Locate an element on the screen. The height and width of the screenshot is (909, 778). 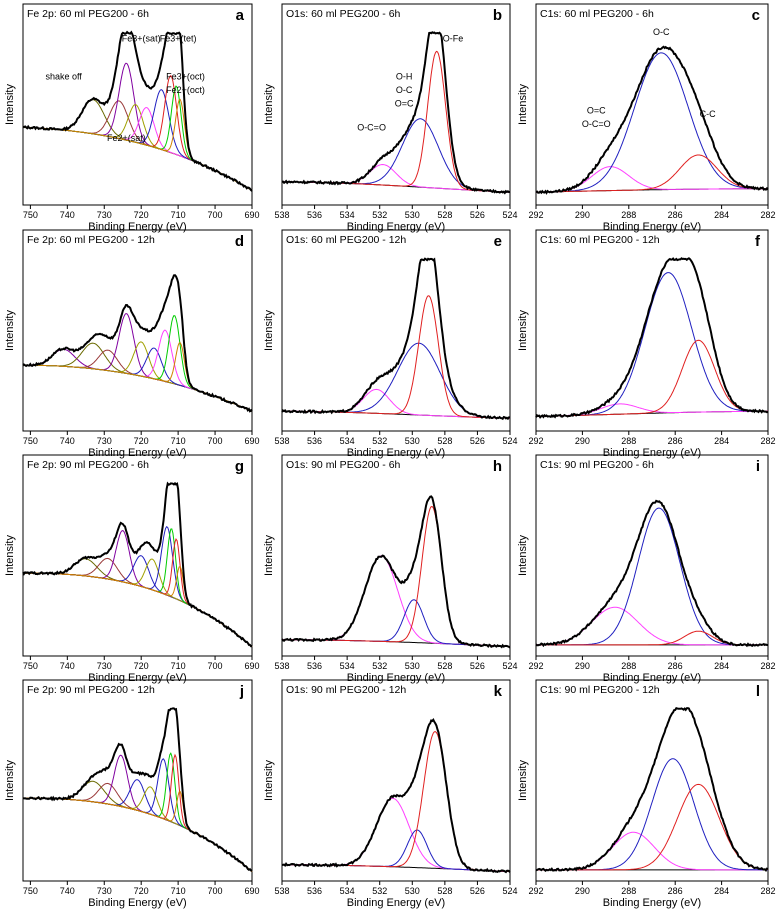
panel-letter: k is located at coordinates (498, 691).